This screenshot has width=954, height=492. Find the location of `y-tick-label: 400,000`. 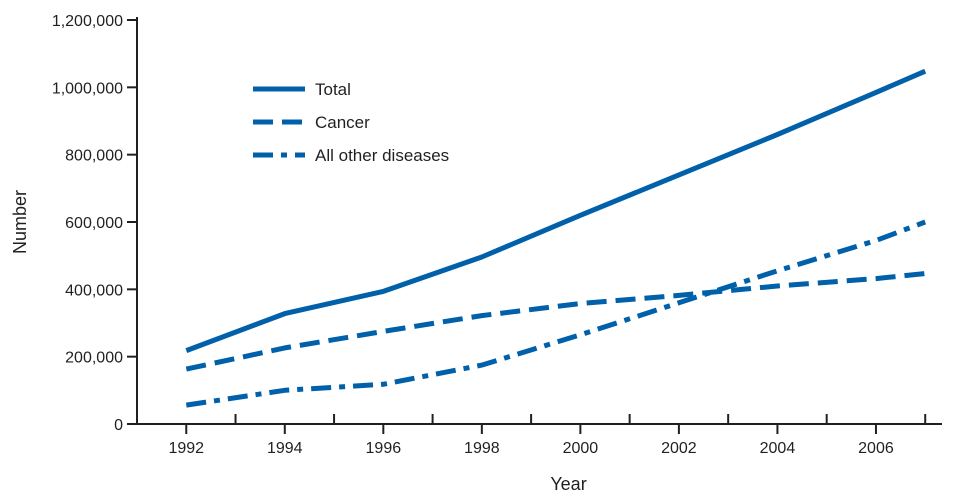

y-tick-label: 400,000 is located at coordinates (94, 290).